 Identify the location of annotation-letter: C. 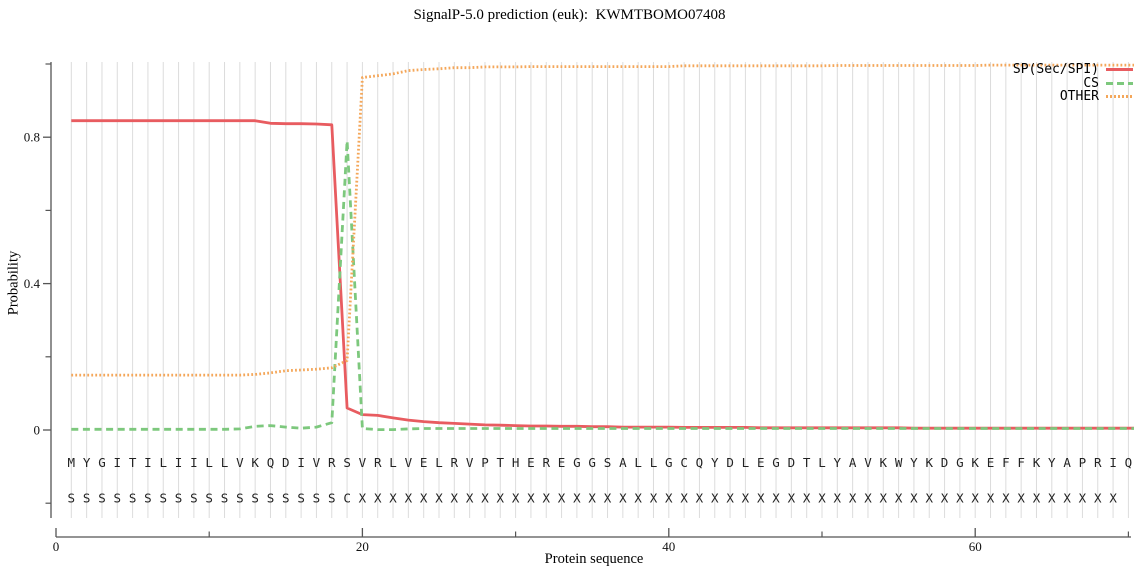
(347, 498).